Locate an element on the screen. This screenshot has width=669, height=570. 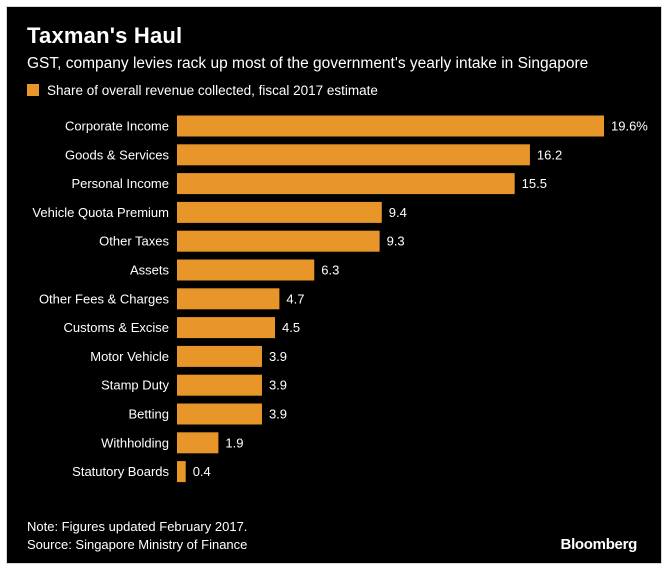
category-label-stamp-duty: Stamp Duty is located at coordinates (135, 385).